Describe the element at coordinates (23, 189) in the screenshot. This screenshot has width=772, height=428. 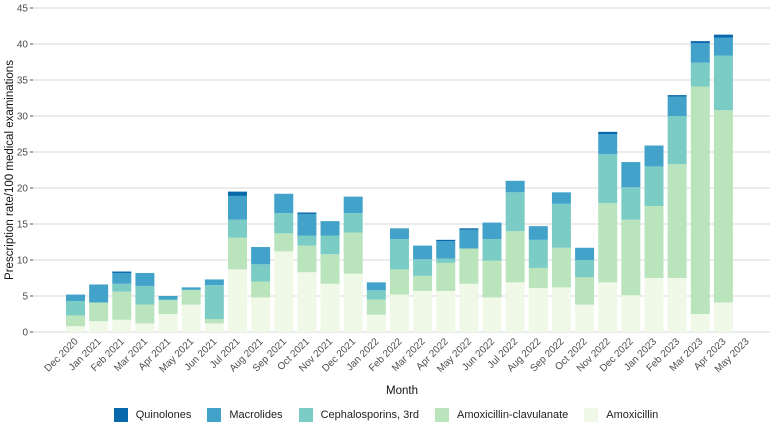
I see `y-tick-label: 20` at that location.